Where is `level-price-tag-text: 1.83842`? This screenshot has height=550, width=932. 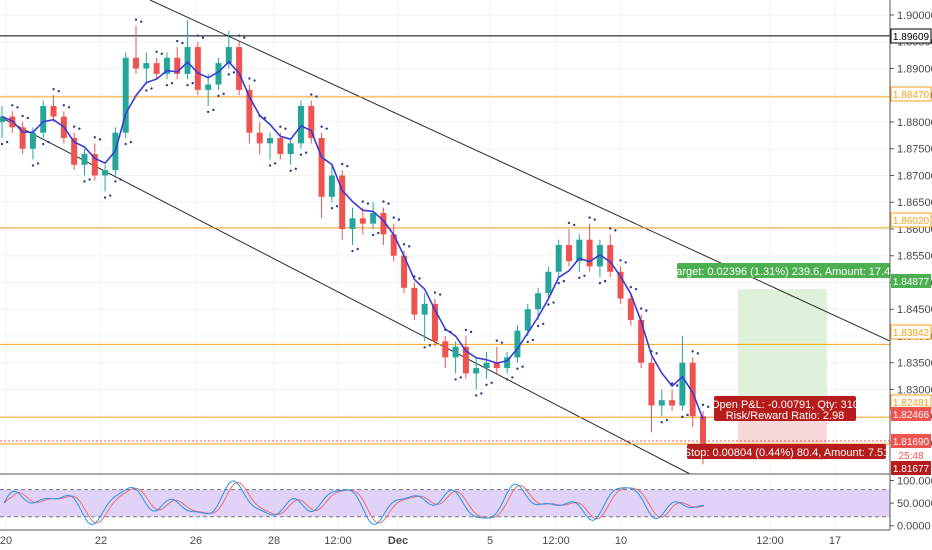
level-price-tag-text: 1.83842 is located at coordinates (911, 333).